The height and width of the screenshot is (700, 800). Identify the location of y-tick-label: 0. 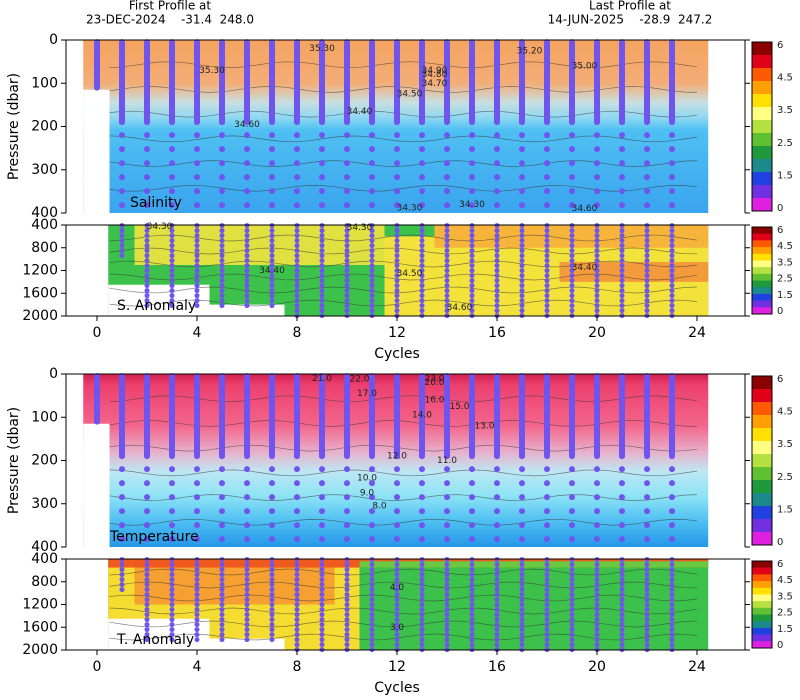
(53, 40).